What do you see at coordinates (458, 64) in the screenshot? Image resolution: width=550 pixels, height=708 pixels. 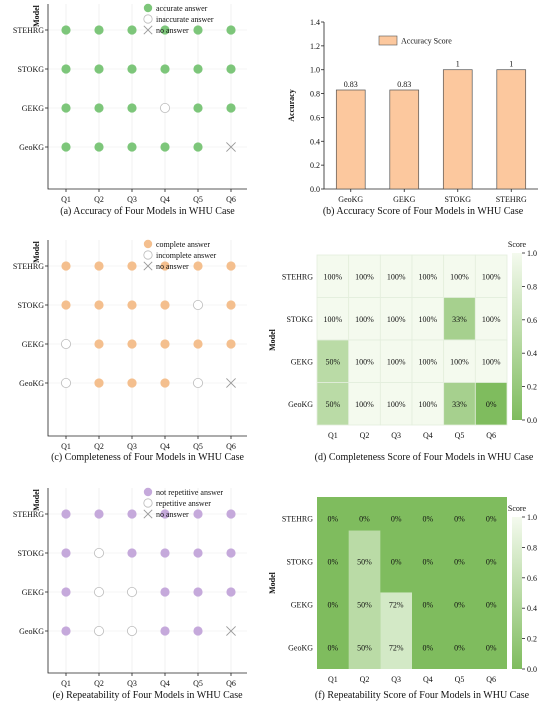 I see `bar-value-label: 1` at bounding box center [458, 64].